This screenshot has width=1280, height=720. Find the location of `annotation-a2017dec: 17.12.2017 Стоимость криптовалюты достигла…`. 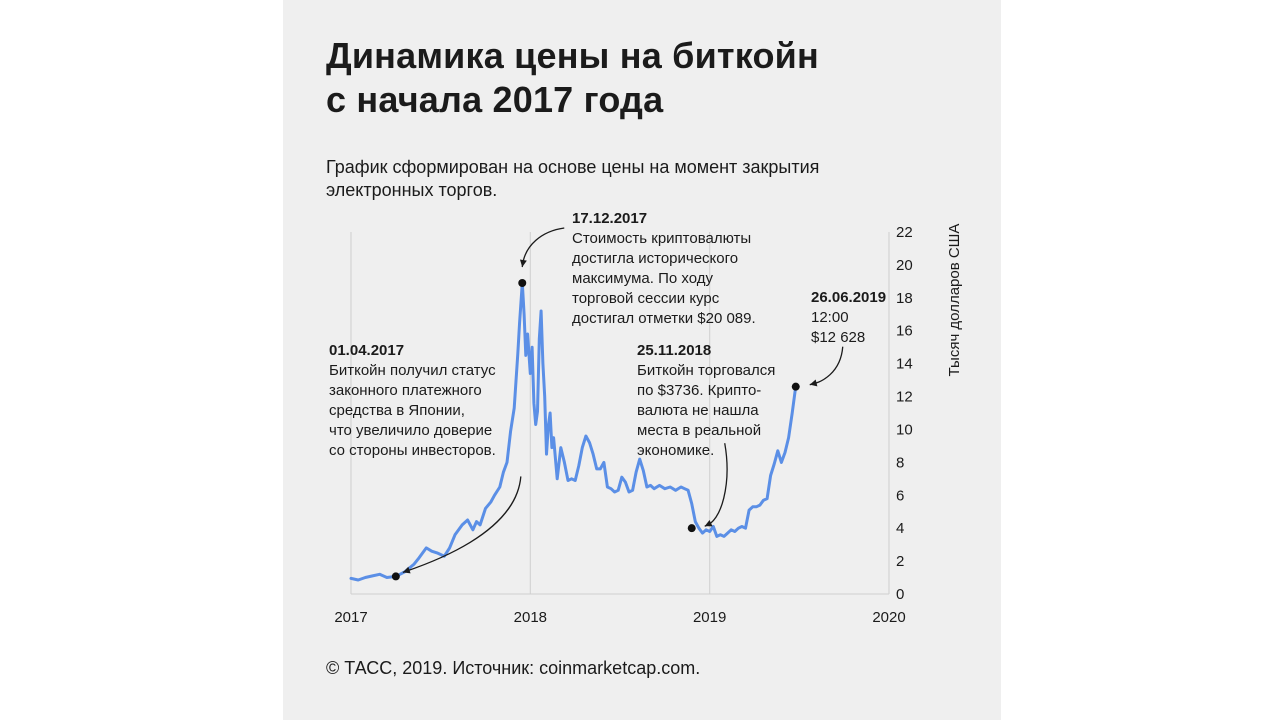

annotation-a2017dec: 17.12.2017 Стоимость криптовалюты достигла… is located at coordinates (637, 268).